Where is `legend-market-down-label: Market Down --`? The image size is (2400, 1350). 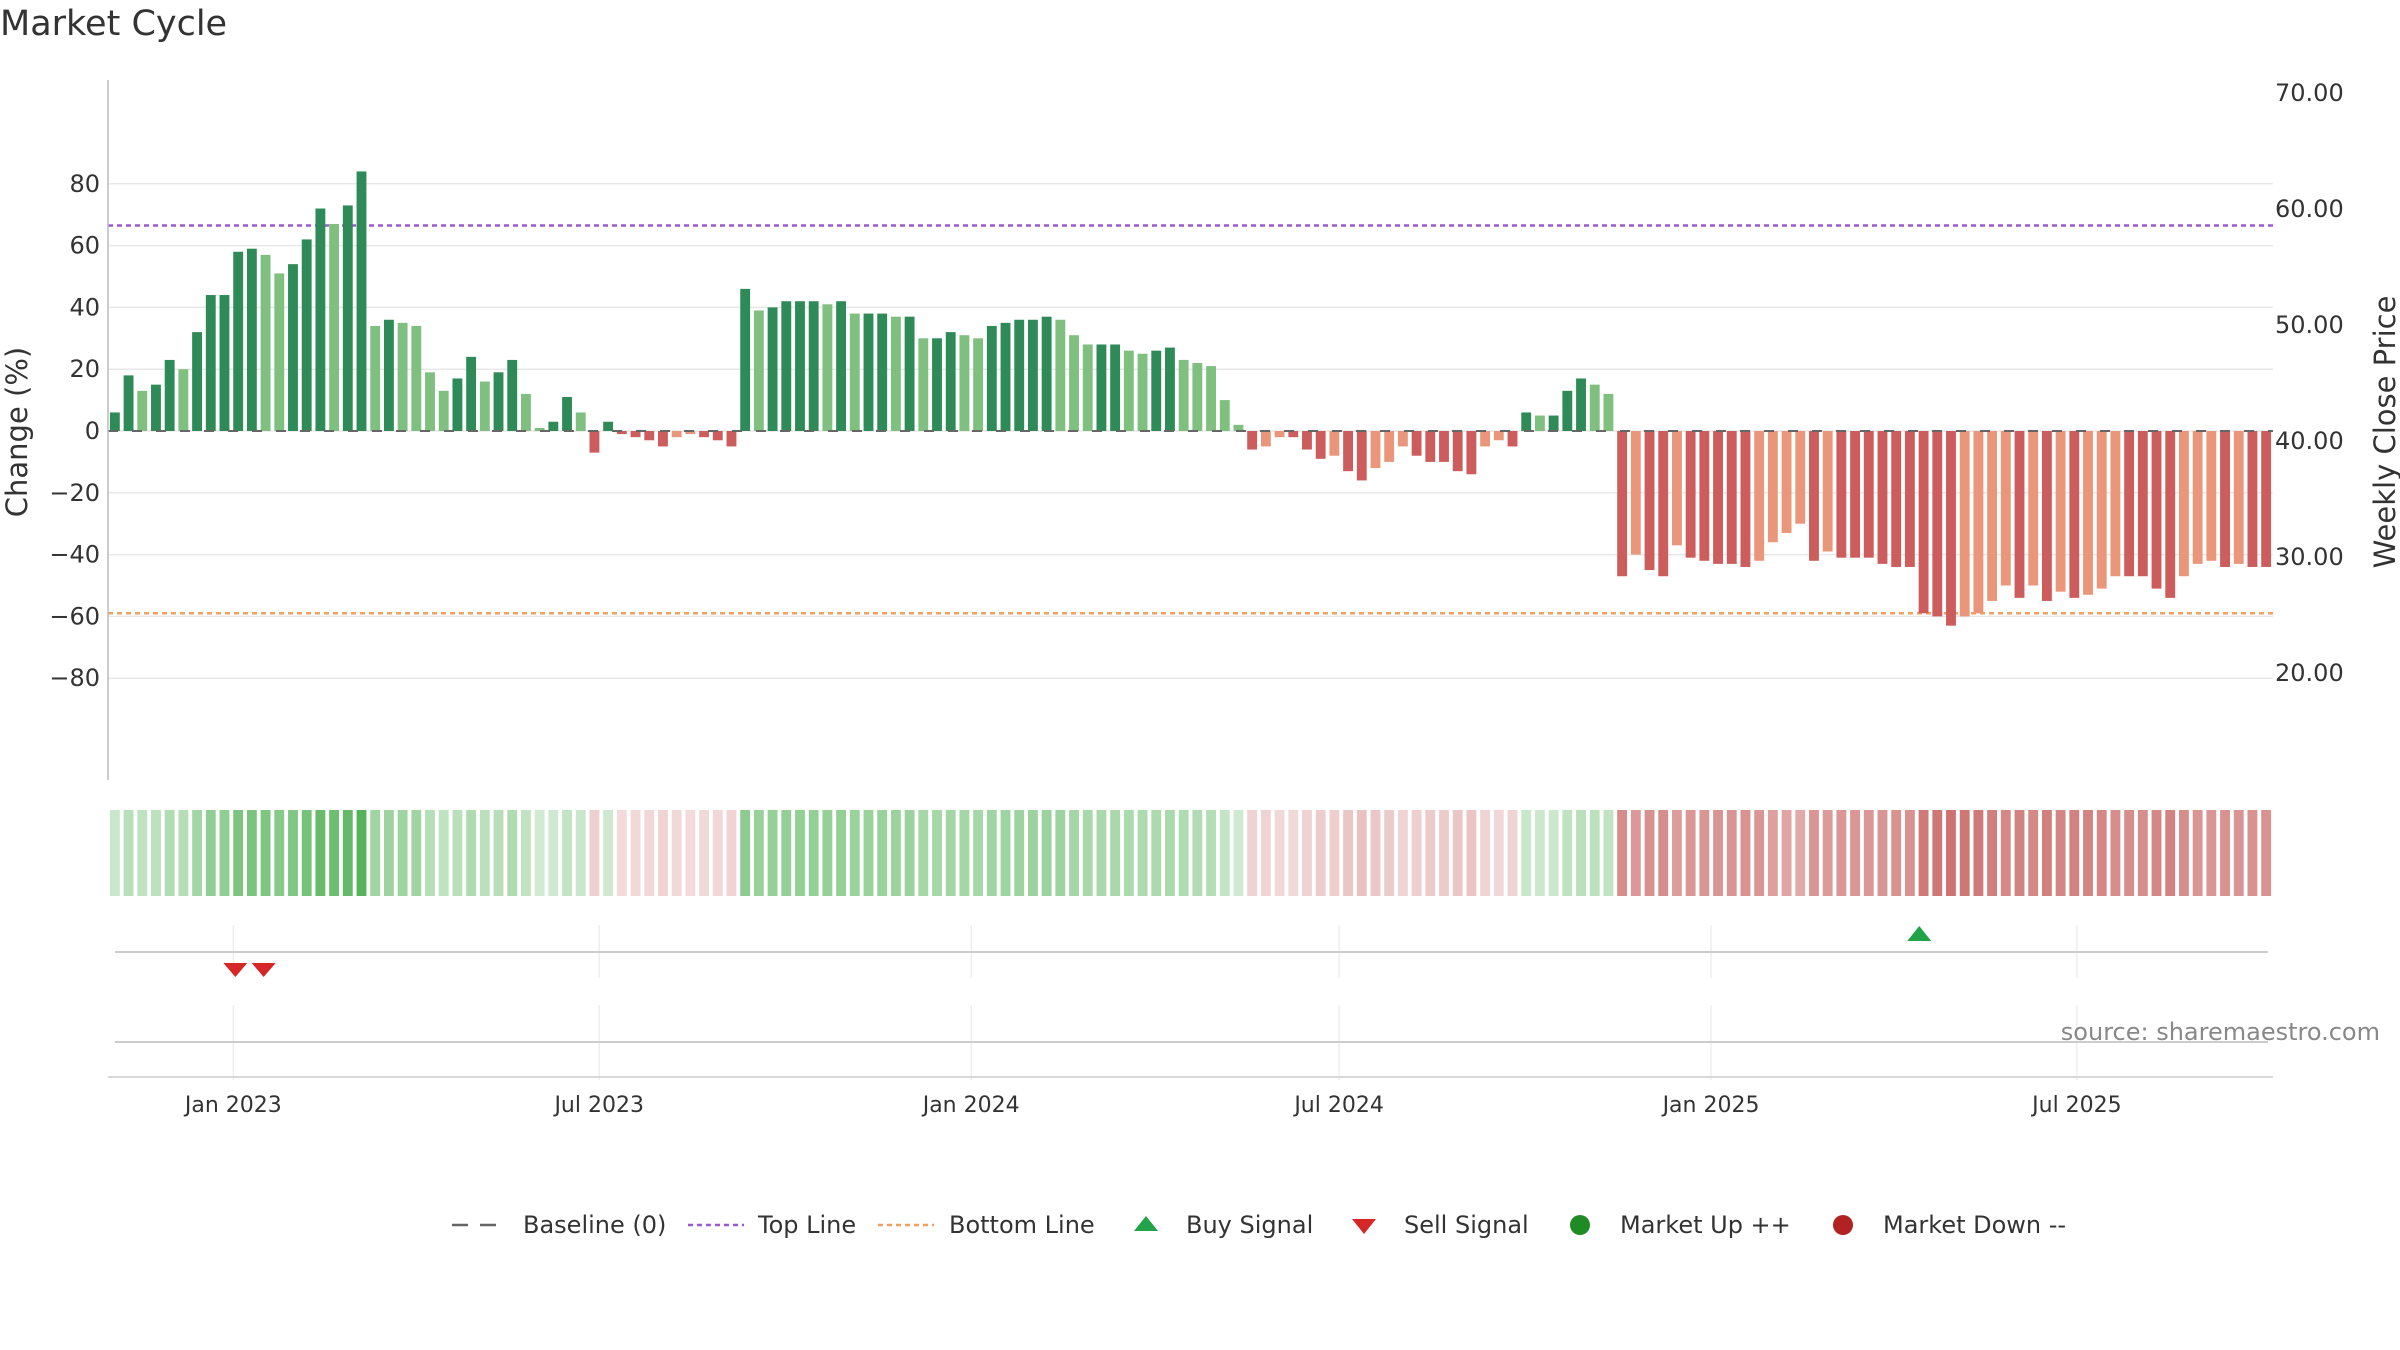
legend-market-down-label: Market Down -- is located at coordinates (1974, 1225).